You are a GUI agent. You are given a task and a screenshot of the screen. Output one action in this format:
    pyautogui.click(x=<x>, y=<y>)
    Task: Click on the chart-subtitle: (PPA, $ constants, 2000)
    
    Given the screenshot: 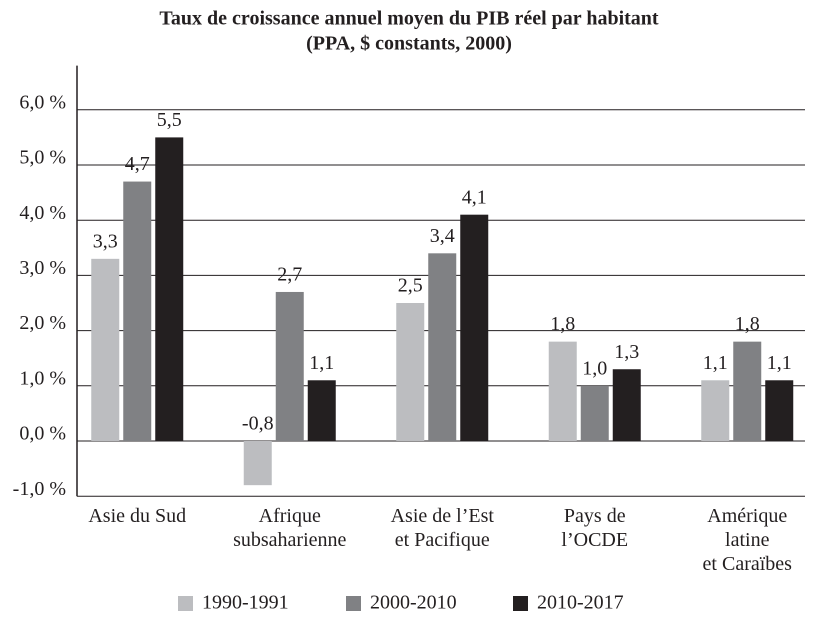 What is the action you would take?
    pyautogui.click(x=409, y=44)
    